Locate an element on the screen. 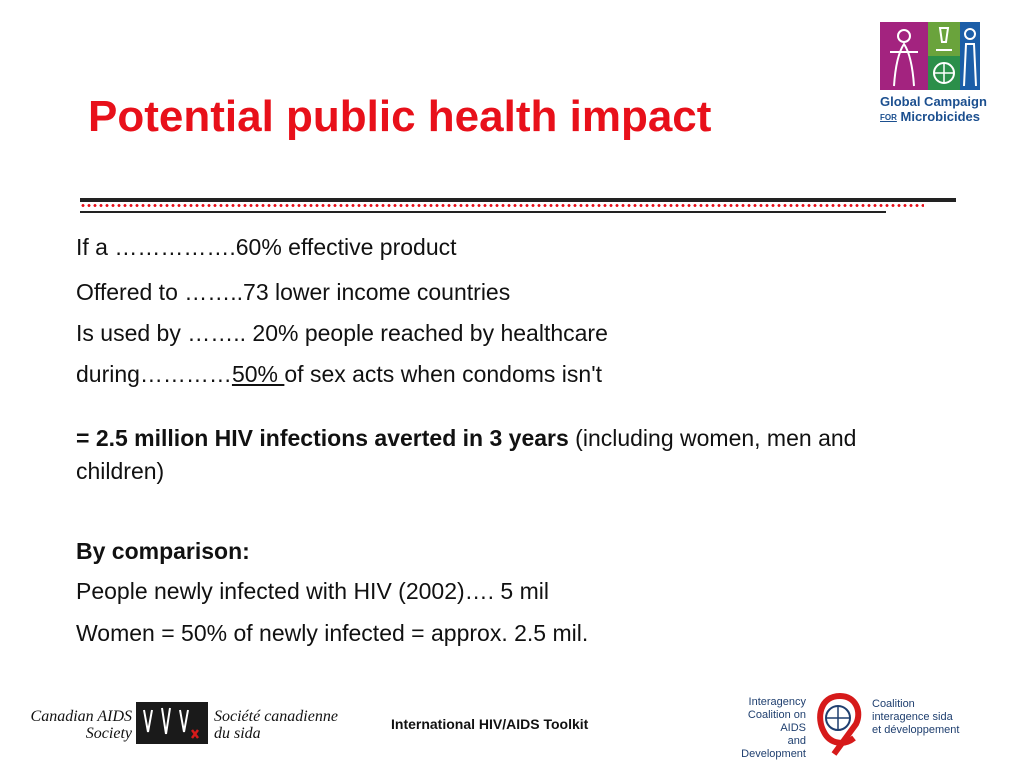 This screenshot has width=1024, height=768. result-rest: (including women, men and children) is located at coordinates (466, 454).